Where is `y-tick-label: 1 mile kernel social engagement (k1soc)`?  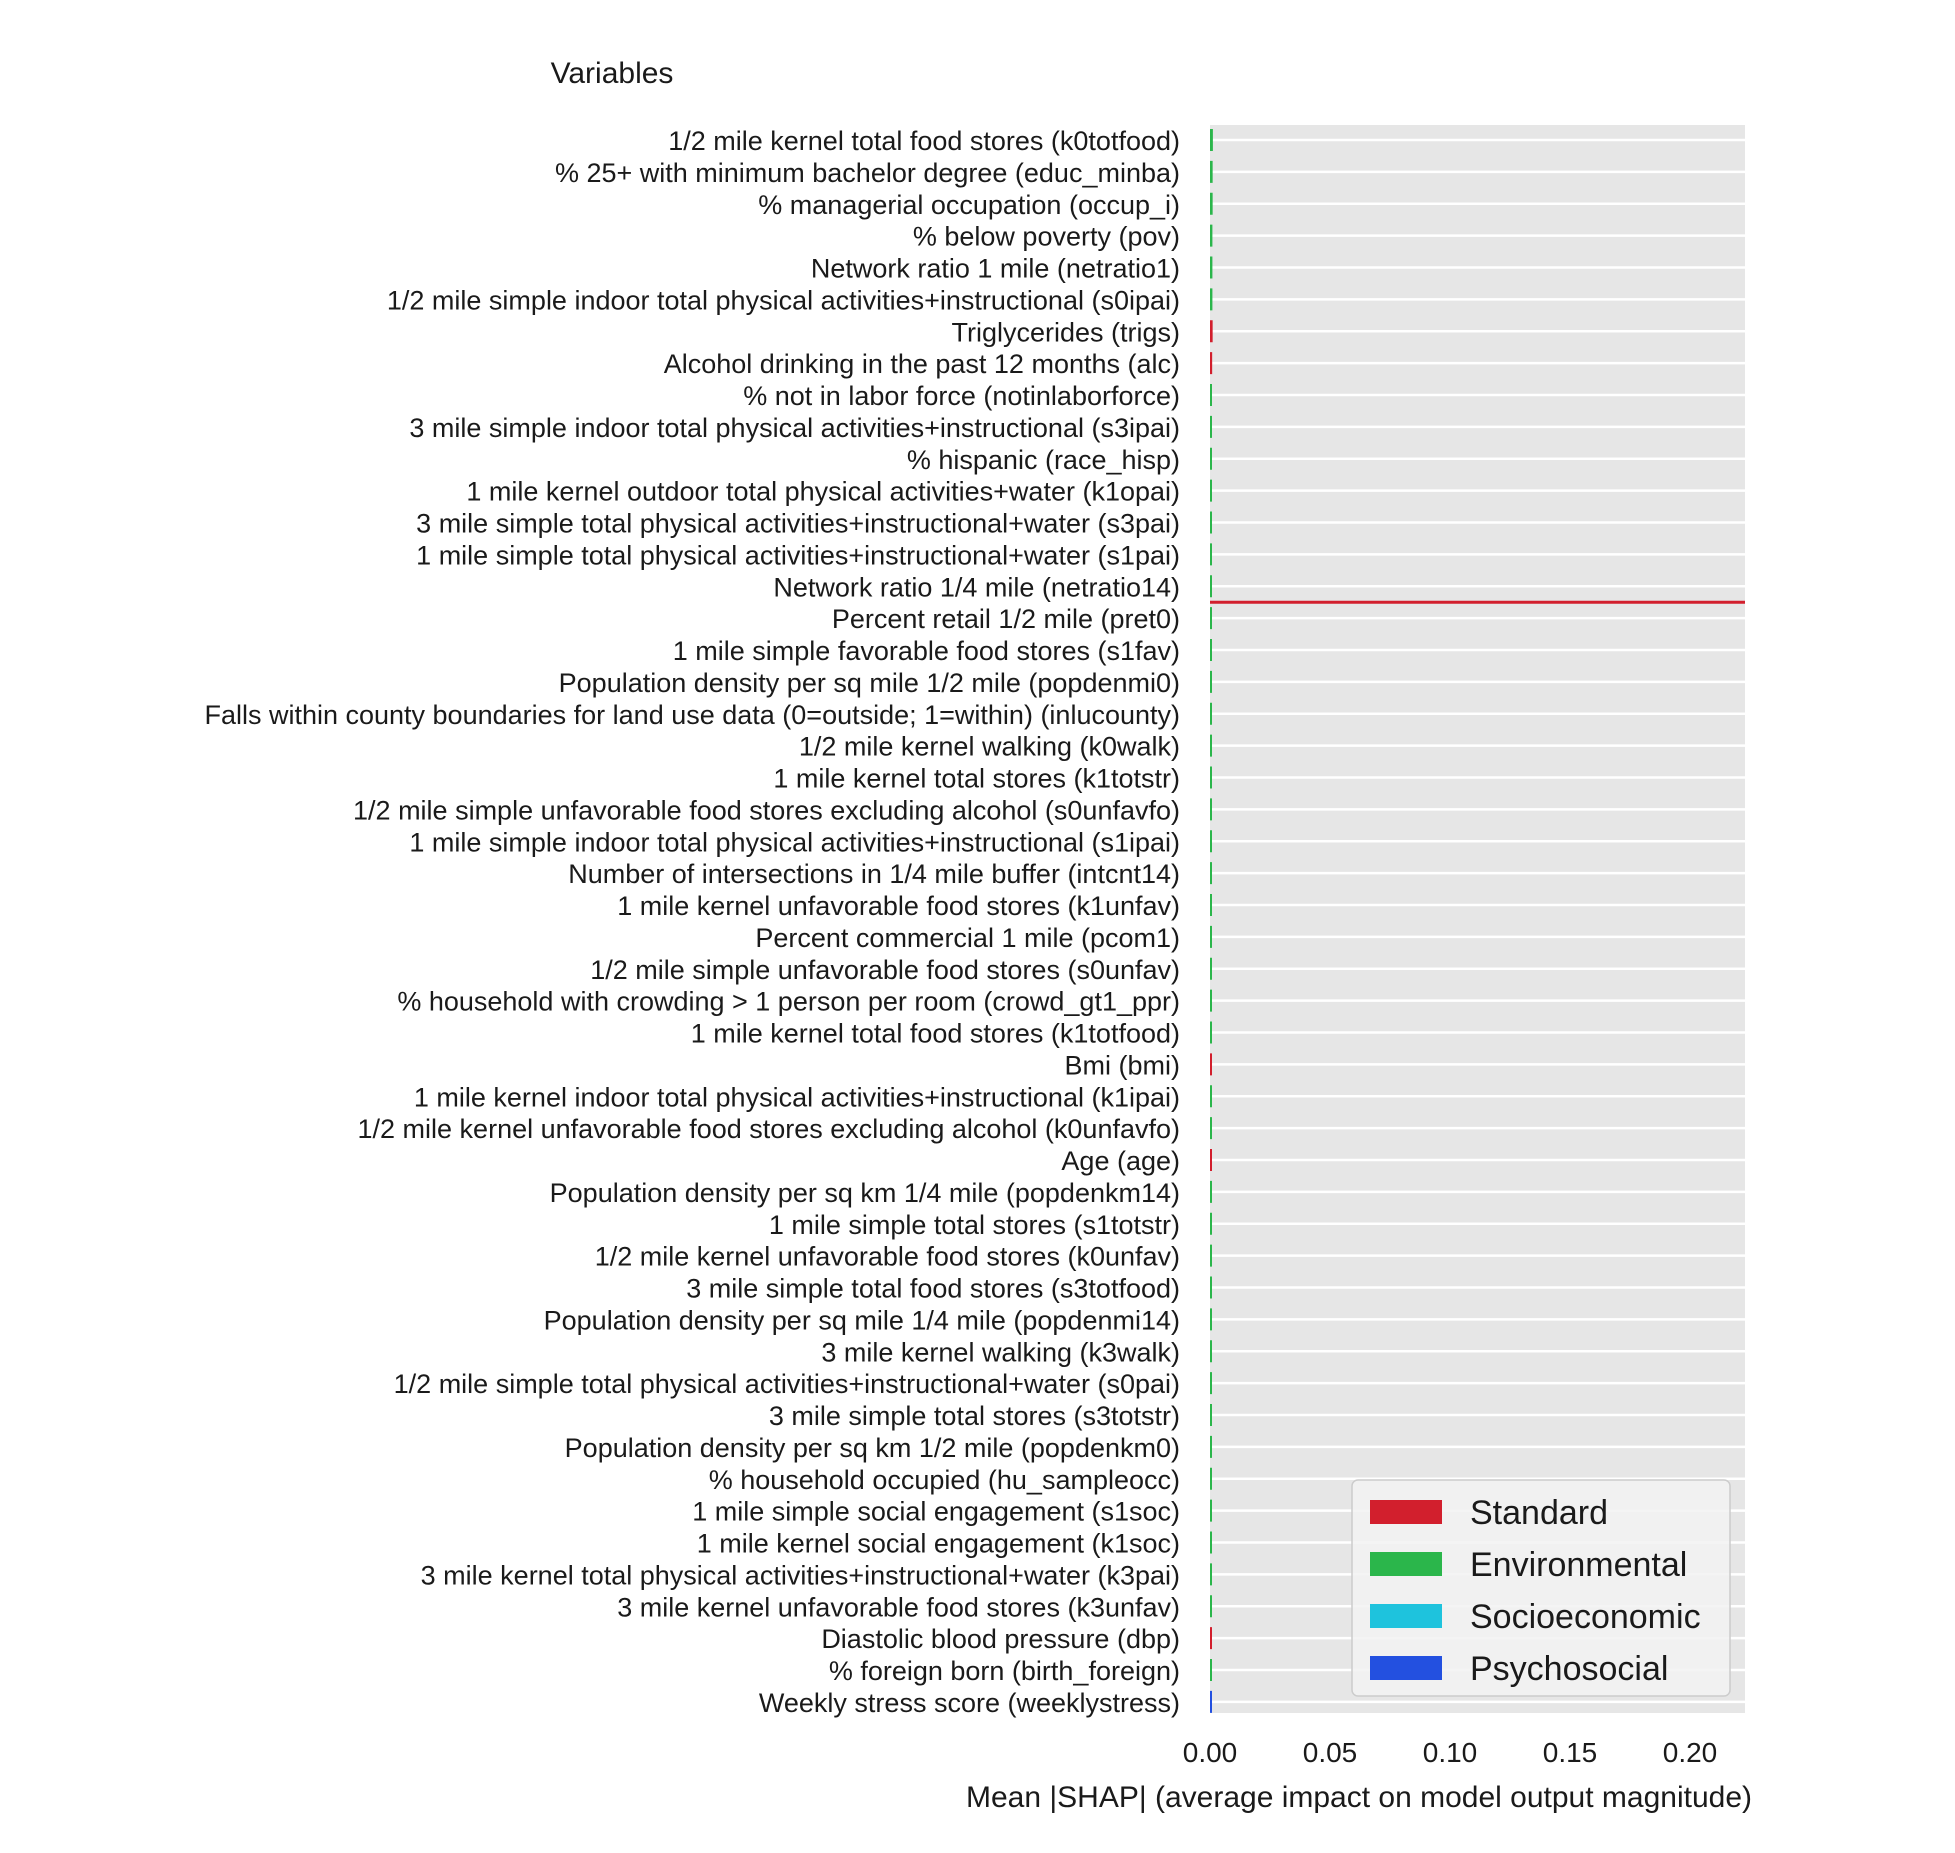 y-tick-label: 1 mile kernel social engagement (k1soc) is located at coordinates (938, 1544).